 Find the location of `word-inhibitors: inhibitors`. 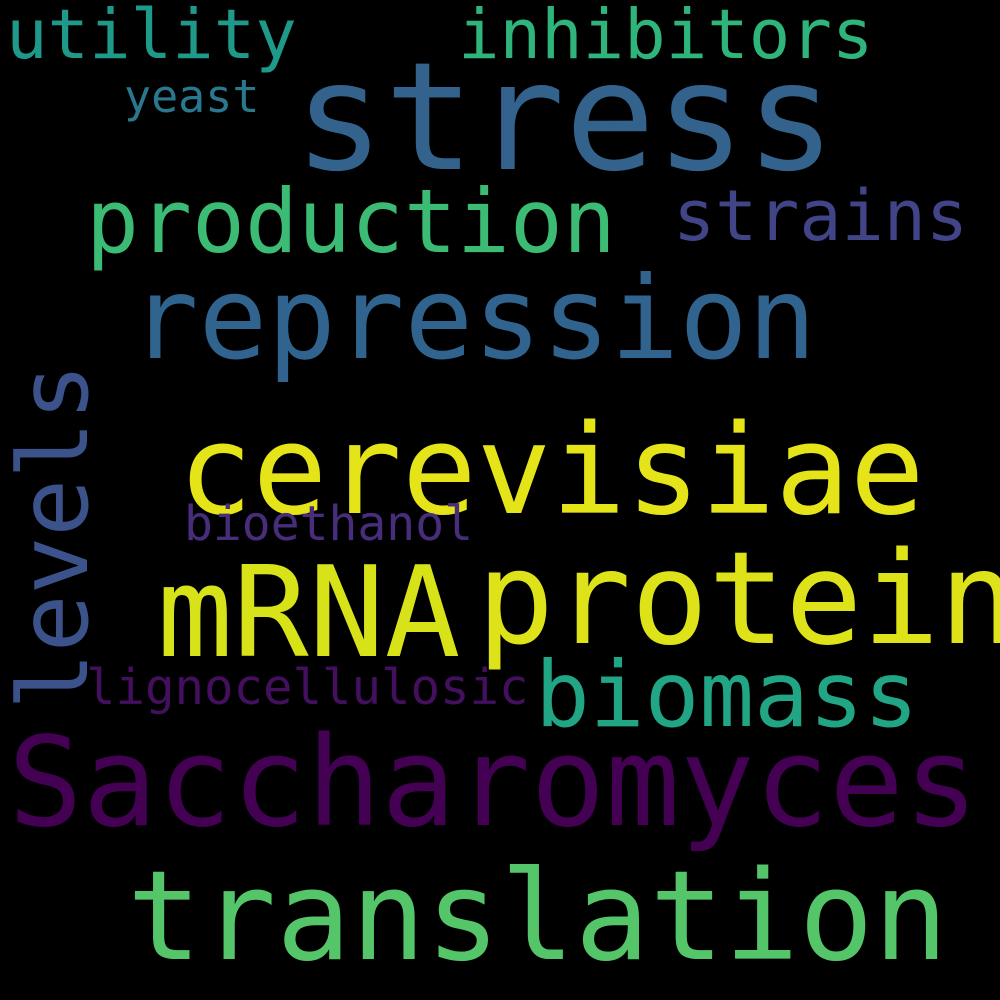

word-inhibitors: inhibitors is located at coordinates (666, 37).